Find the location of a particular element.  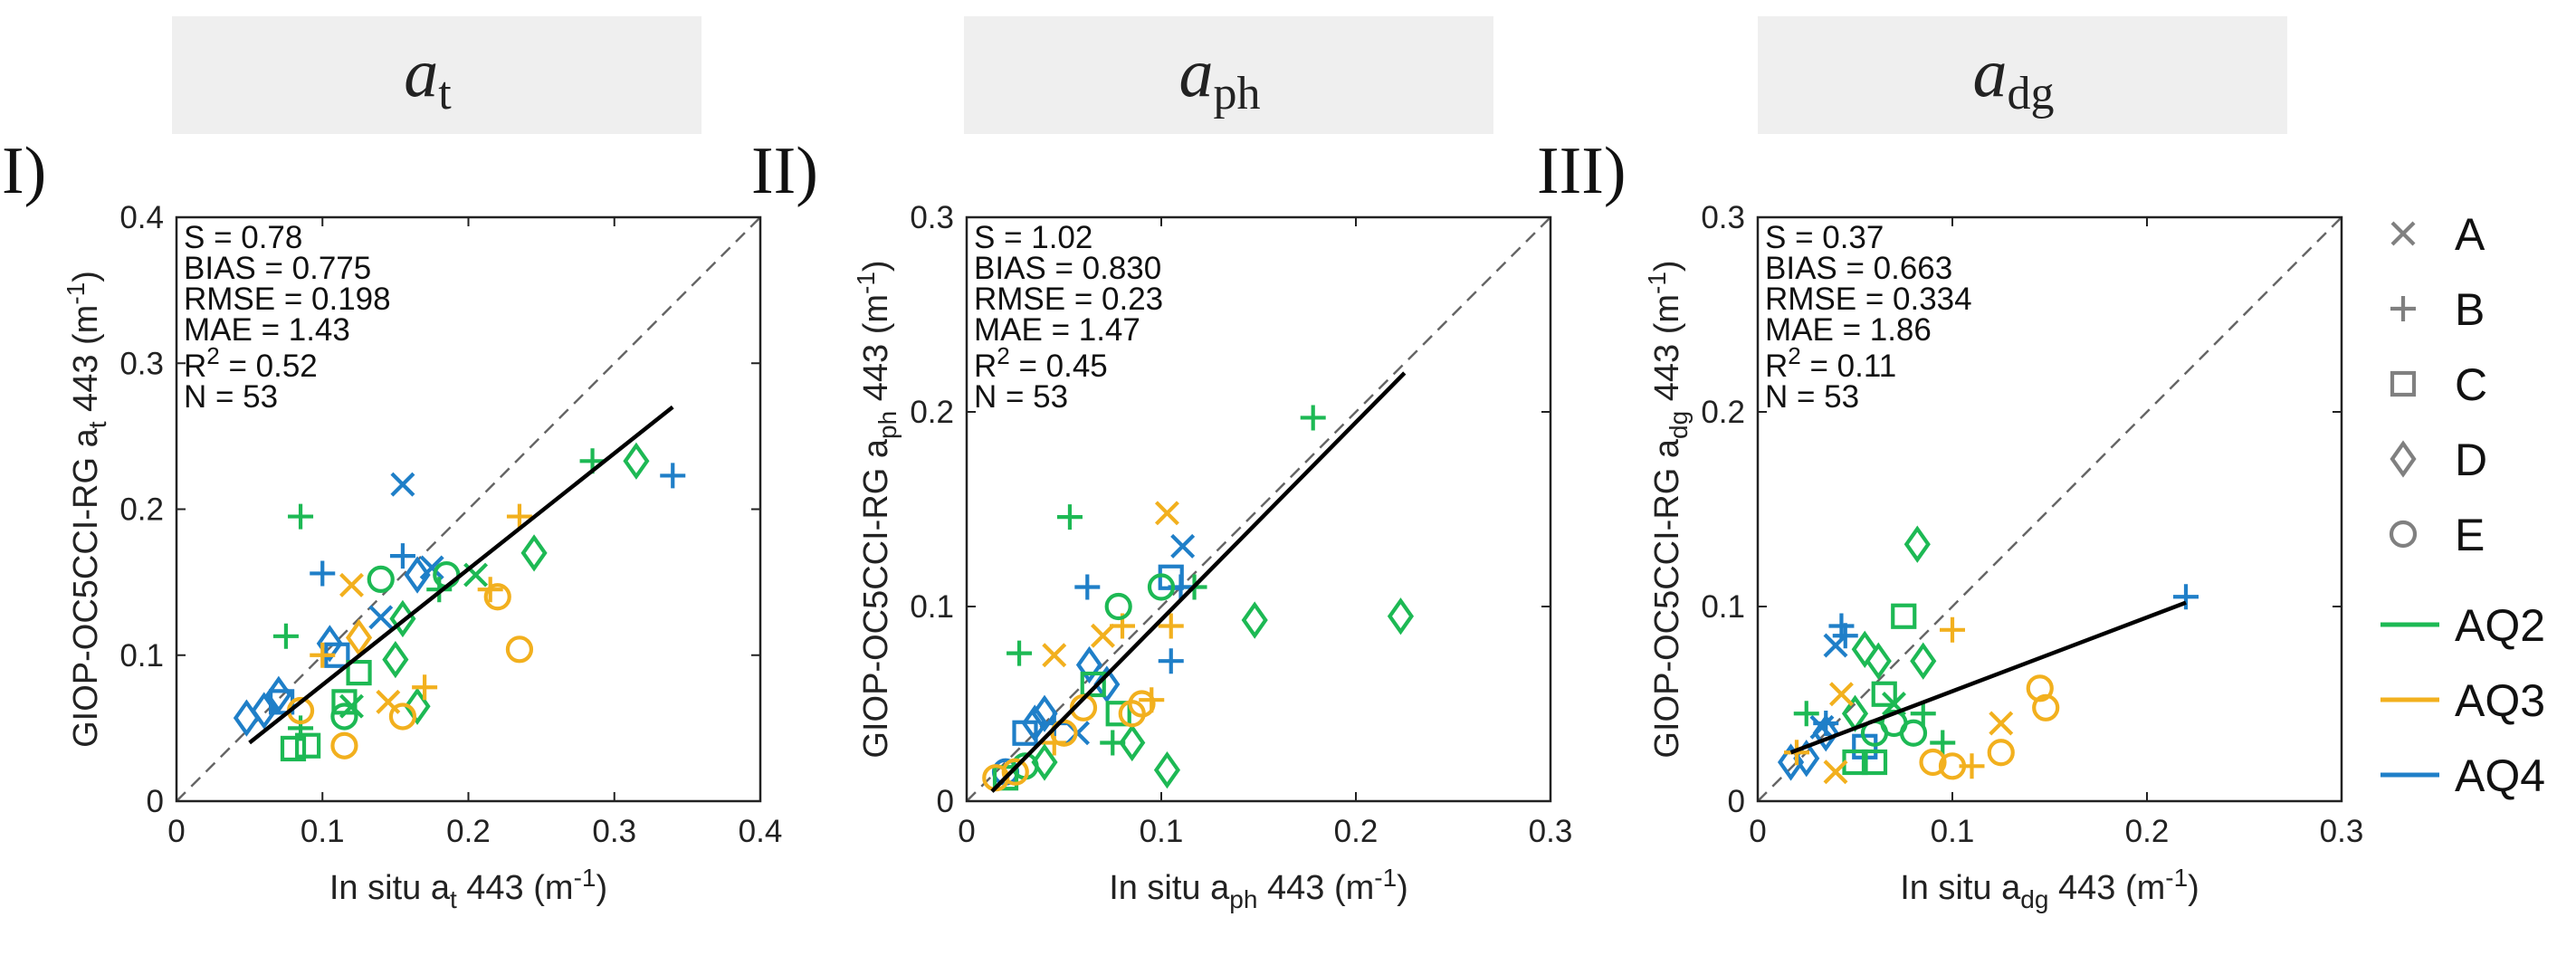

plot-frame is located at coordinates (2049, 509).